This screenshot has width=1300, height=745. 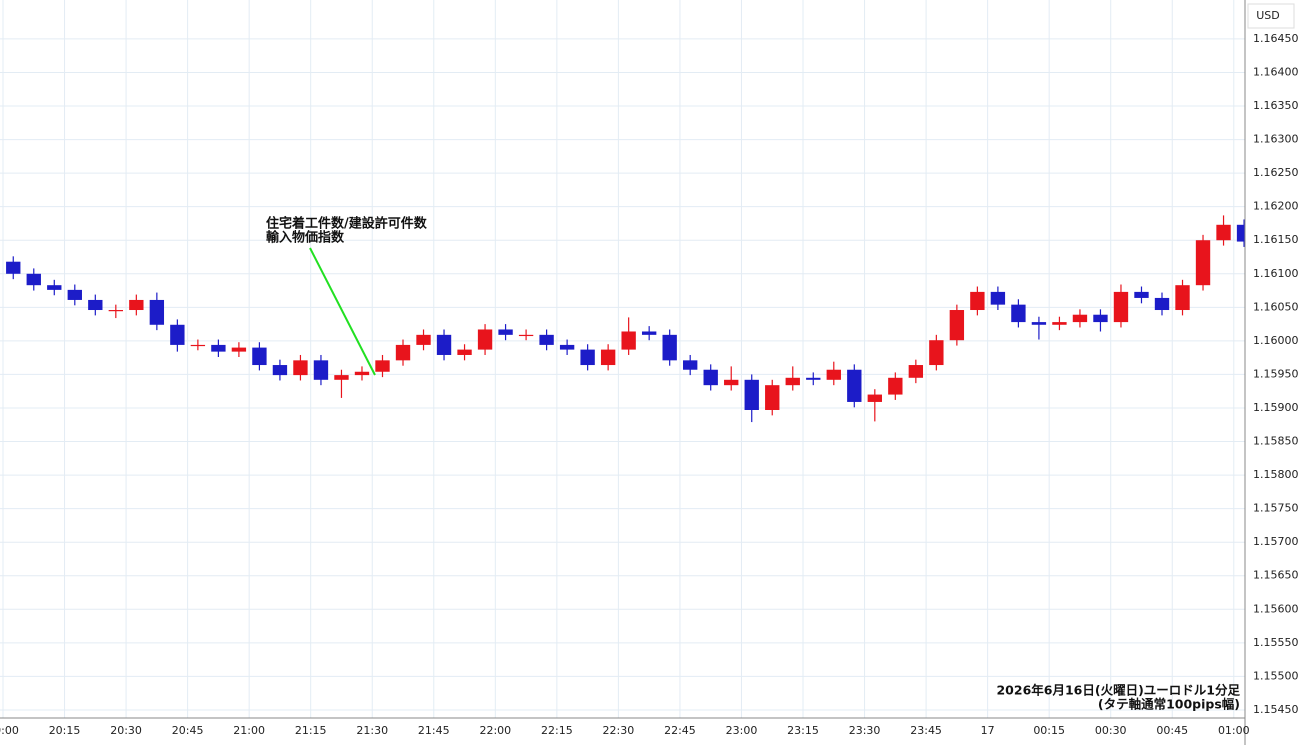 What do you see at coordinates (742, 730) in the screenshot?
I see `x-tick-label: 23:00` at bounding box center [742, 730].